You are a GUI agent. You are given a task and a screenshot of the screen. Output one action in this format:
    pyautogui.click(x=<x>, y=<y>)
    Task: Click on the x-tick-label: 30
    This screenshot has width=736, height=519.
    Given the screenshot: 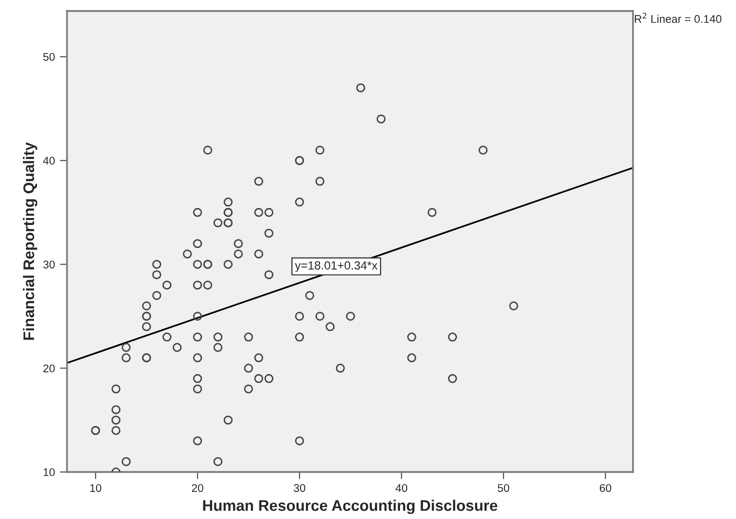 What is the action you would take?
    pyautogui.click(x=300, y=488)
    